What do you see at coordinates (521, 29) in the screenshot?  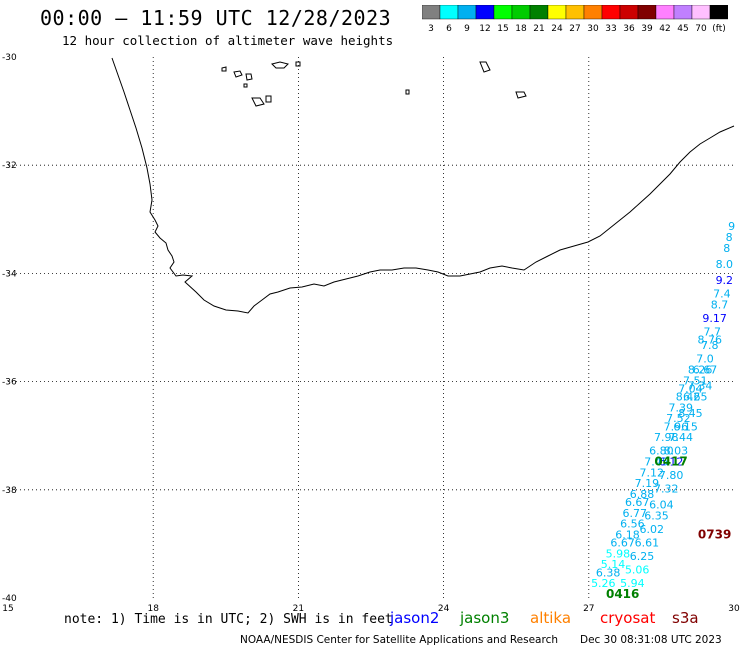 I see `legend-label: 18` at bounding box center [521, 29].